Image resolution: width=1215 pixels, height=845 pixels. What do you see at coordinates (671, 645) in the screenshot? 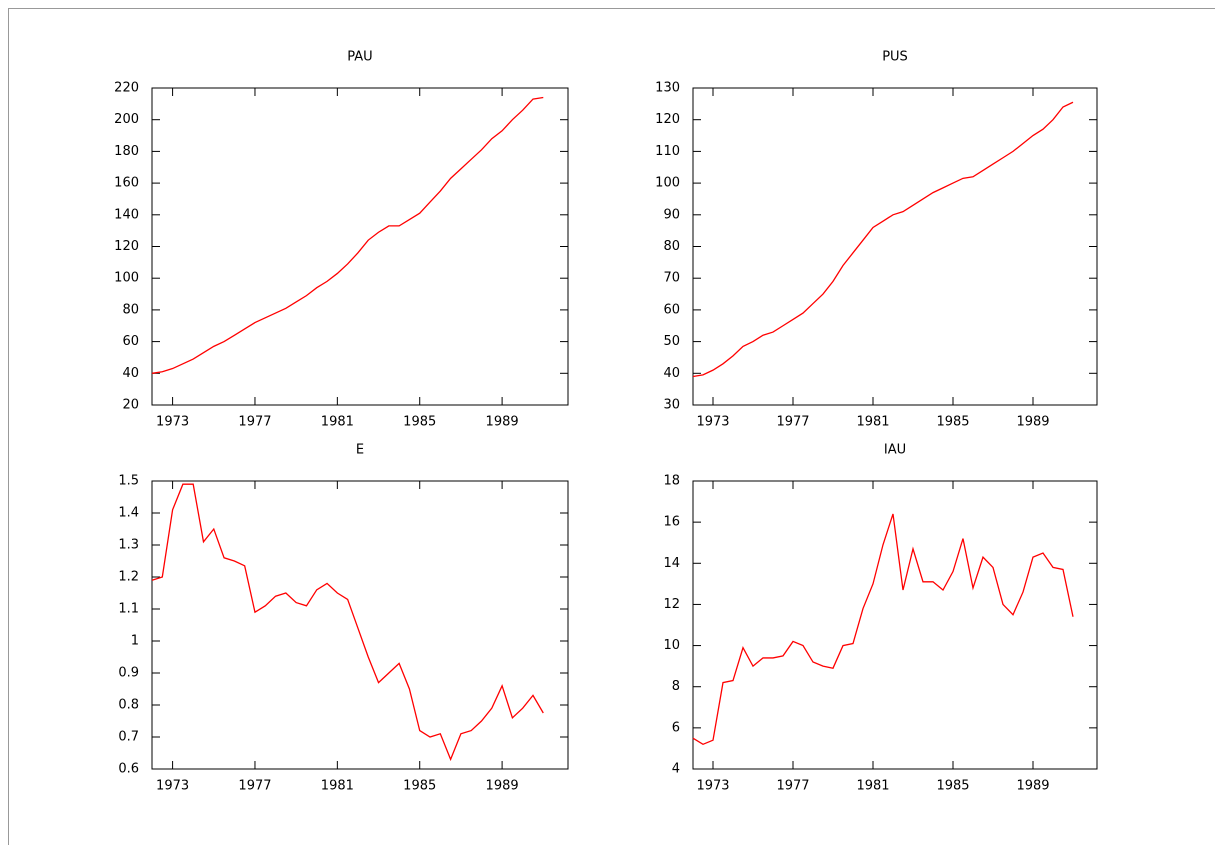
I see `y-tick-label: 10` at bounding box center [671, 645].